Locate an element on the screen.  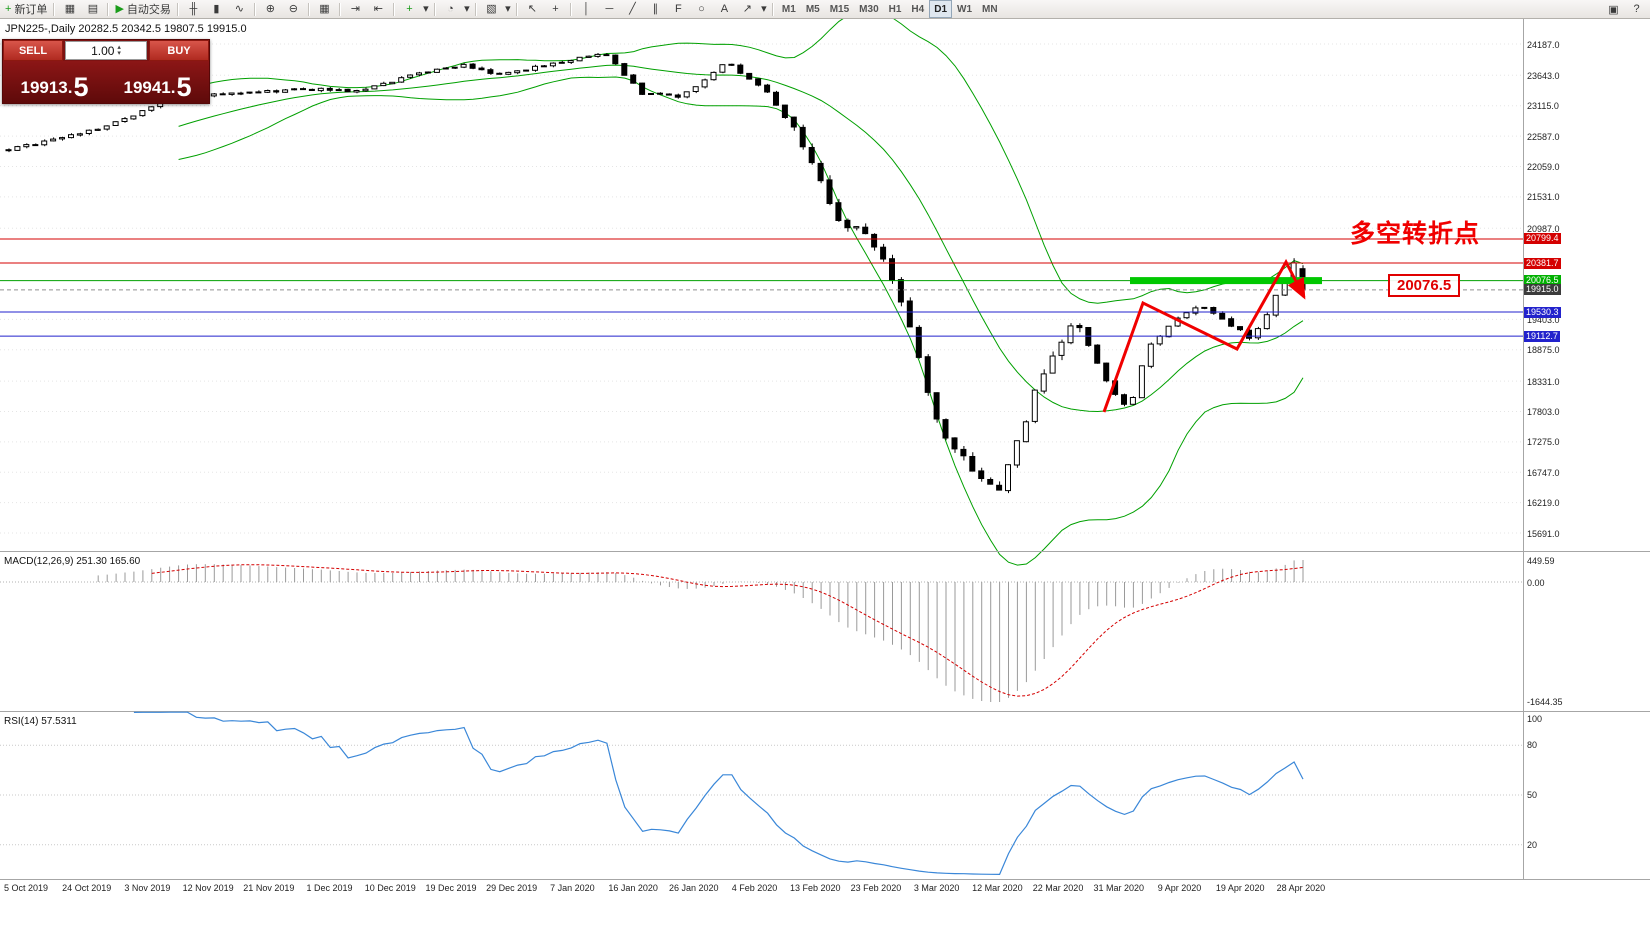
date-axis-tick: 21 Nov 2019 is located at coordinates (269, 888).